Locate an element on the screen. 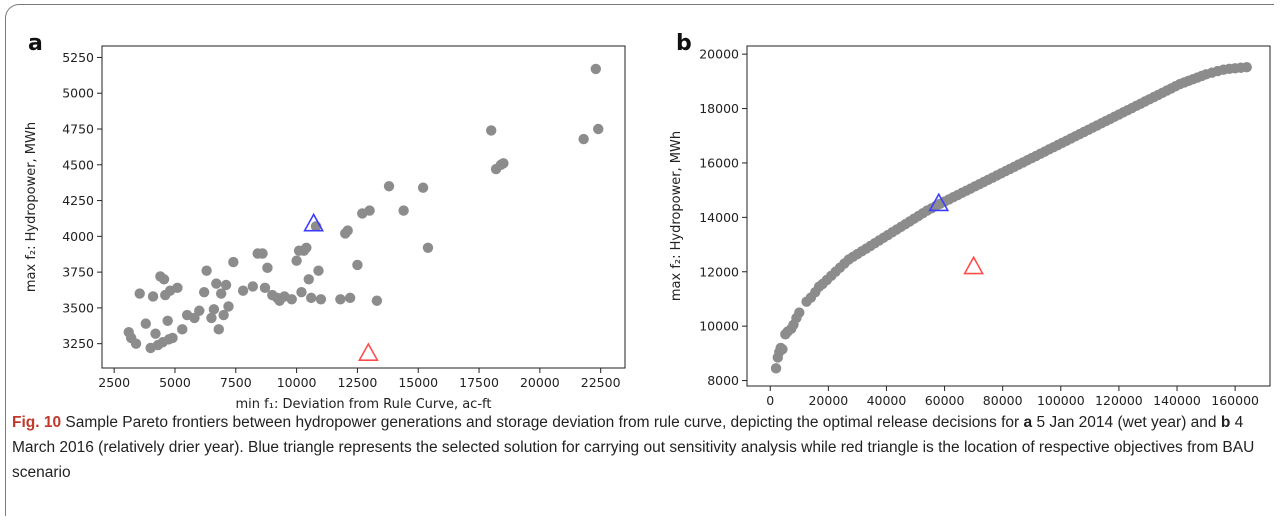 This screenshot has height=521, width=1281. panel-b-y-tick-label-5: 18000 is located at coordinates (719, 108).